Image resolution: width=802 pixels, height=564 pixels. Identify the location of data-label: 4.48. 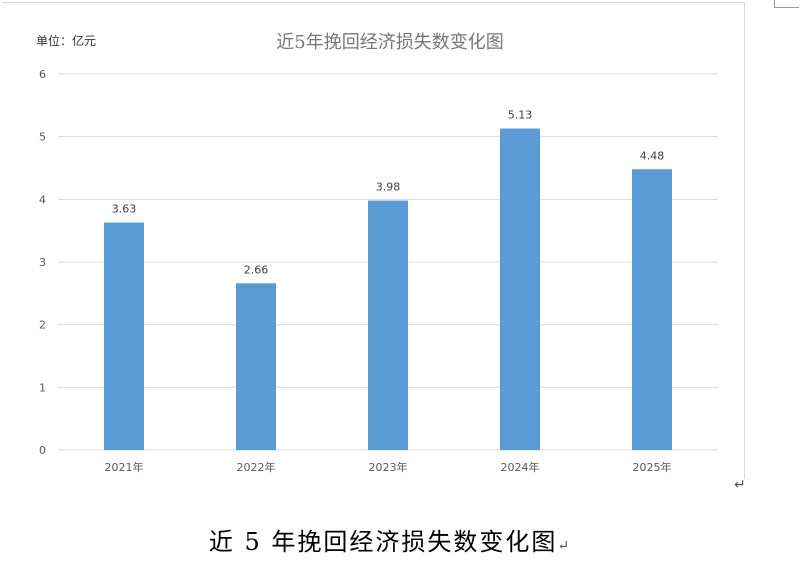
(652, 155).